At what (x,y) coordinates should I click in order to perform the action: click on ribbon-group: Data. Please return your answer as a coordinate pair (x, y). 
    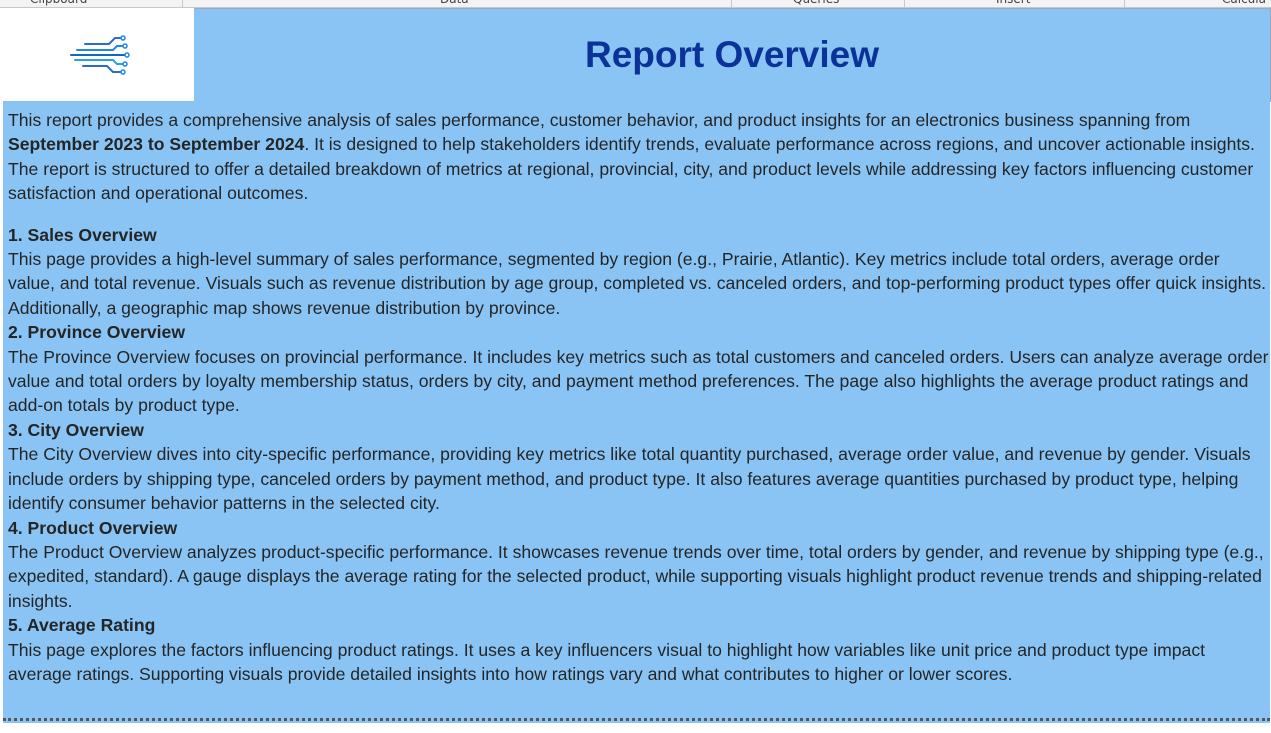
    Looking at the image, I should click on (454, 3).